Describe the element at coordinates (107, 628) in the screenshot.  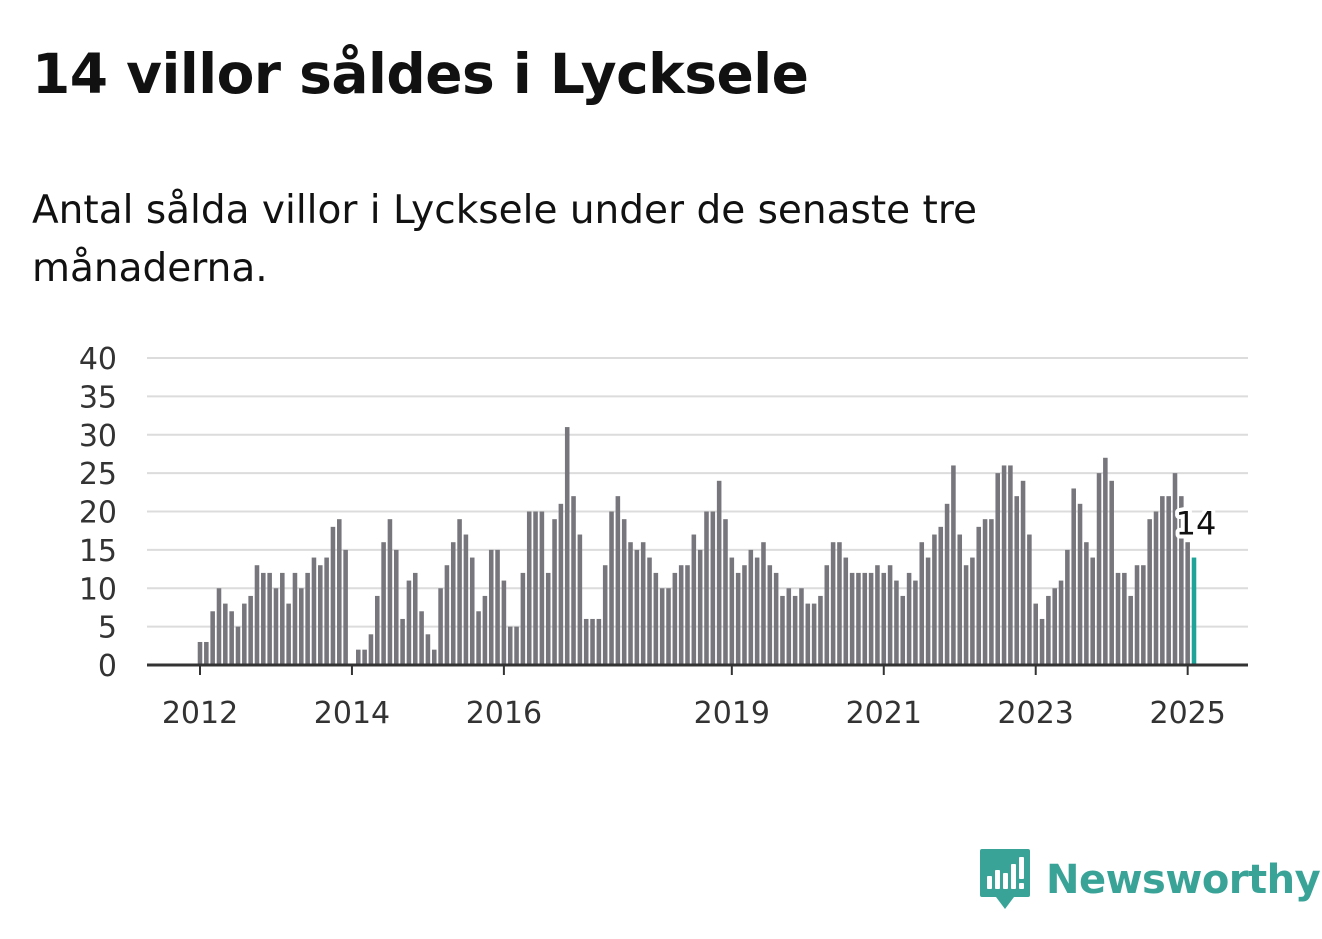
I see `y-tick-label: 5` at that location.